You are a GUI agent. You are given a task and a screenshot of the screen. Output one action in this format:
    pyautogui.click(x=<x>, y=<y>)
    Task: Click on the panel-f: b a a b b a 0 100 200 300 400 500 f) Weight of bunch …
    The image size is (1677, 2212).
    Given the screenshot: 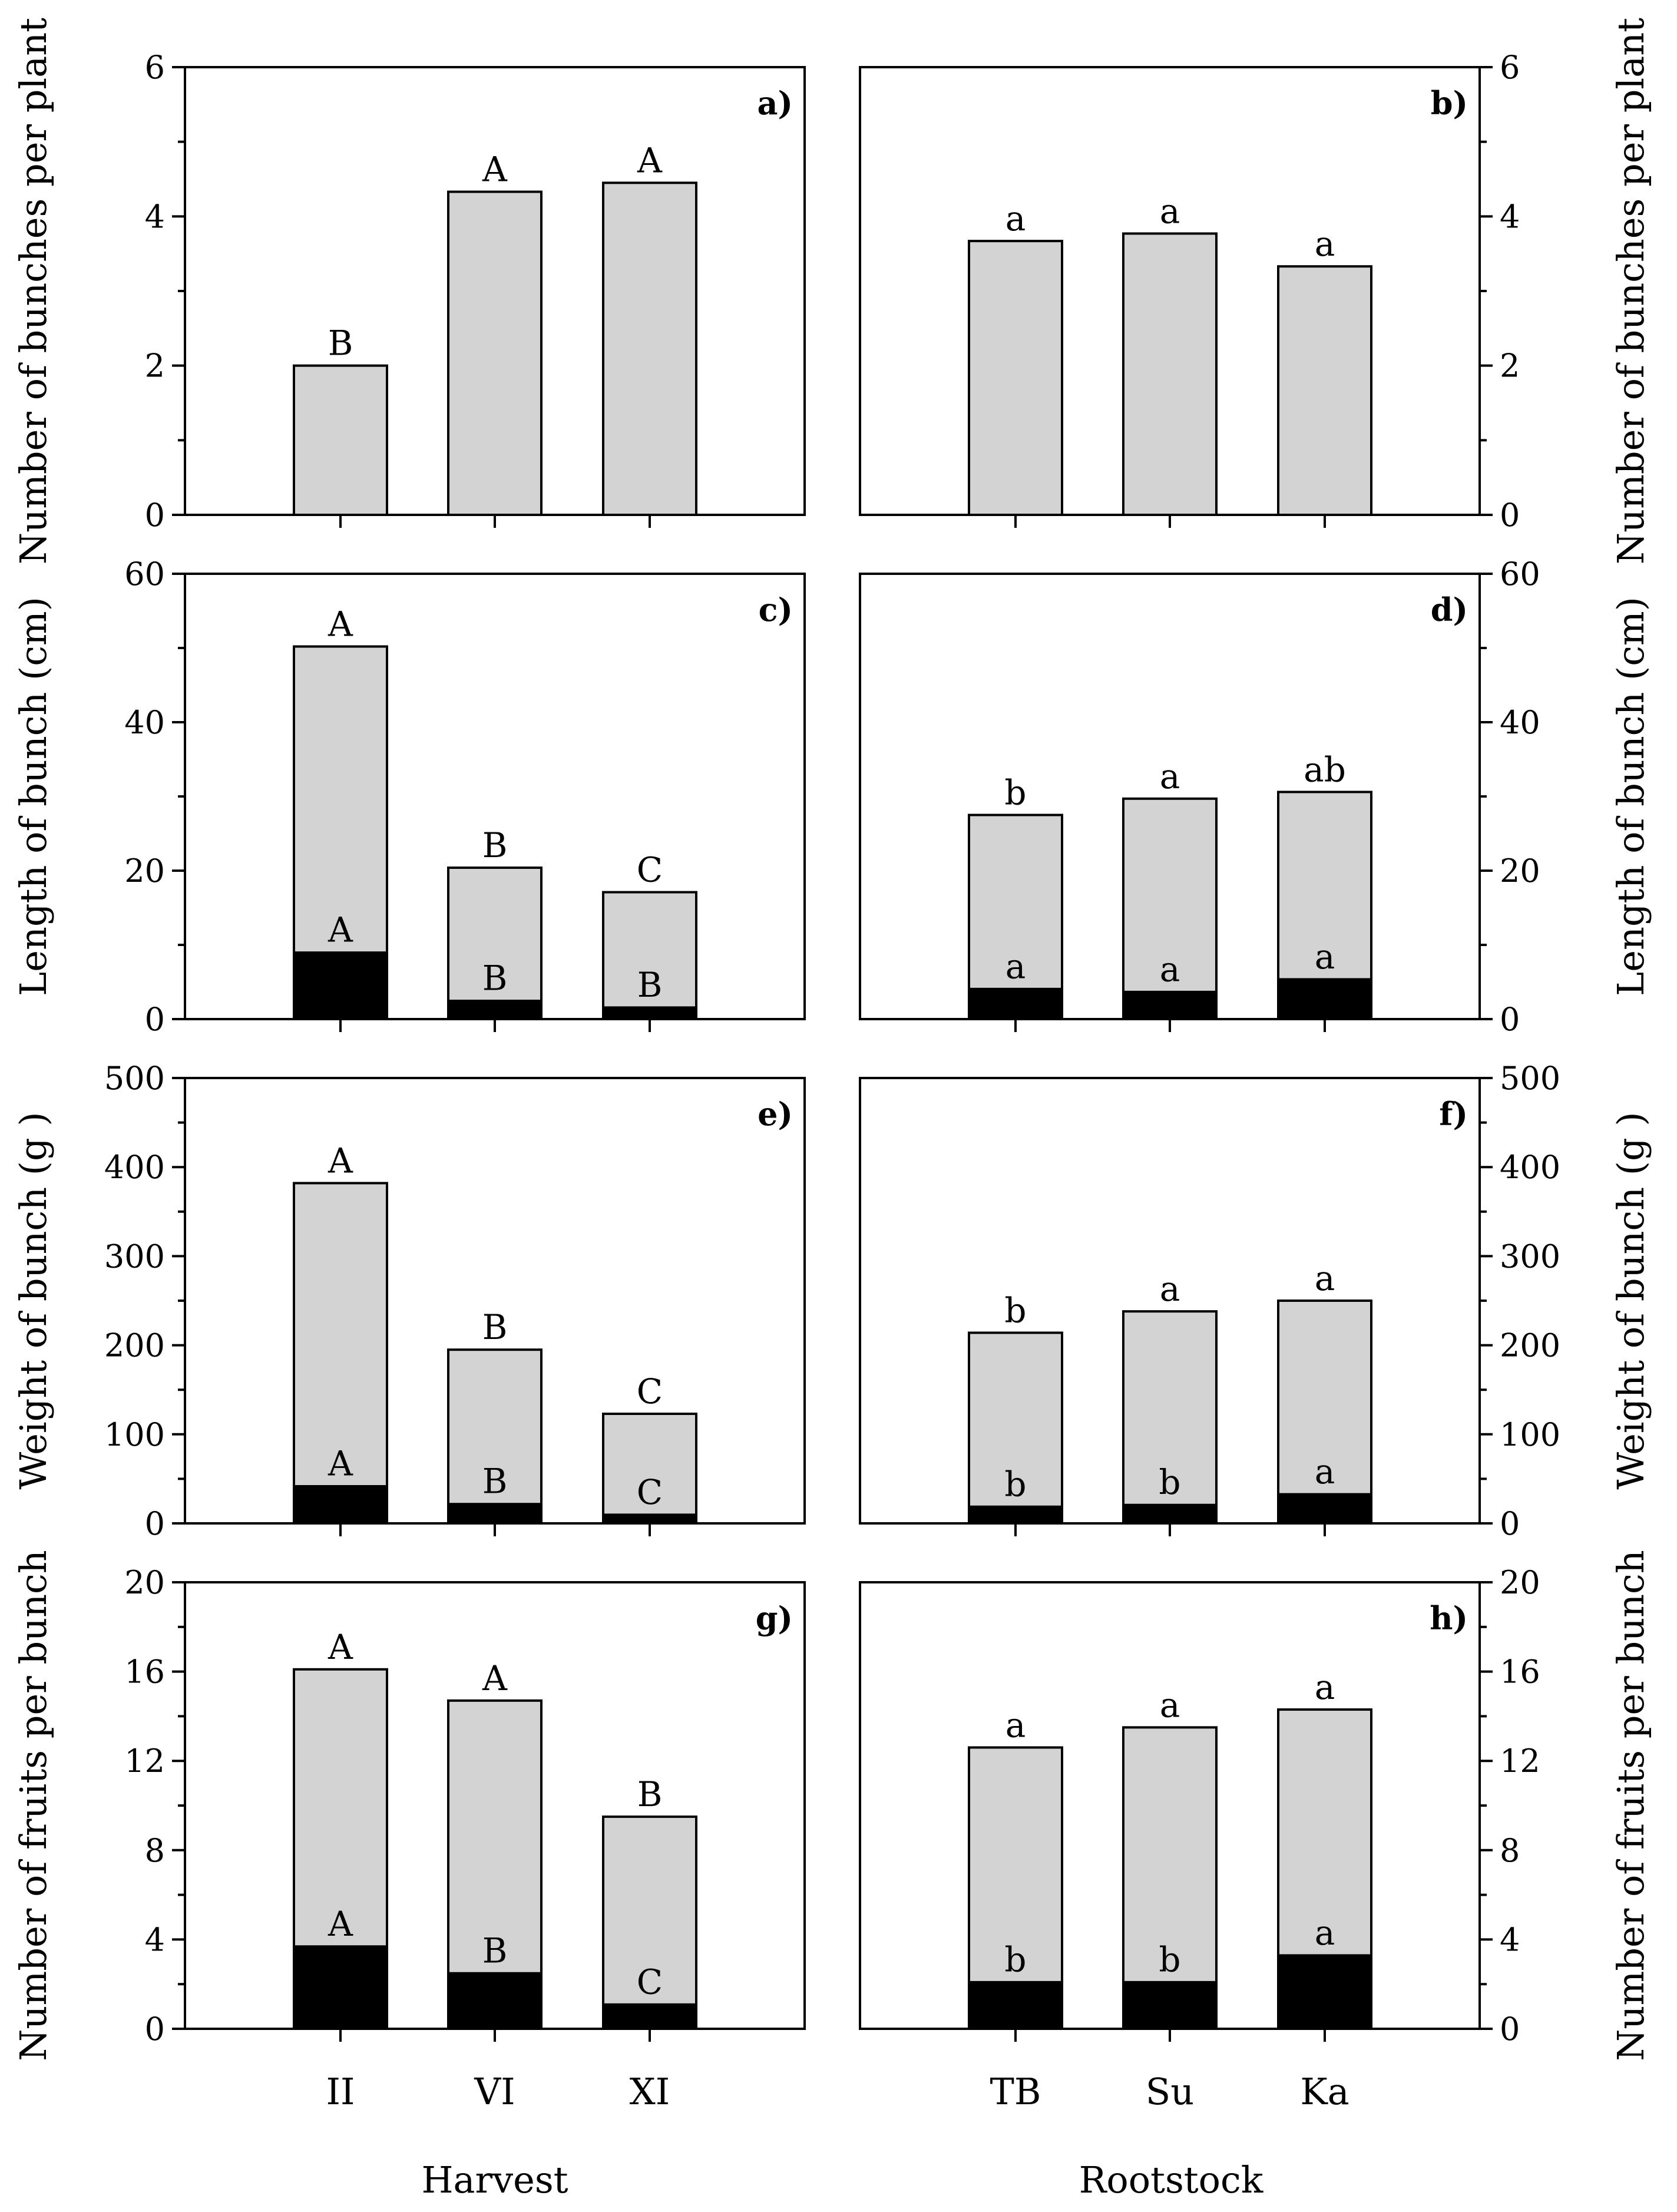 What is the action you would take?
    pyautogui.click(x=1255, y=1301)
    